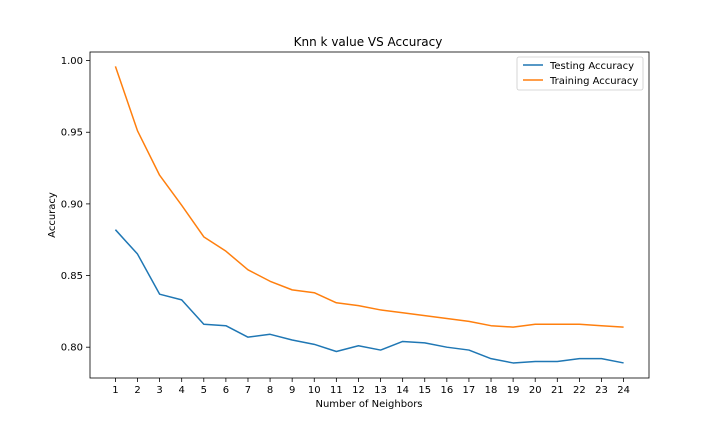 The width and height of the screenshot is (720, 432). I want to click on x-tick-label: 21, so click(557, 390).